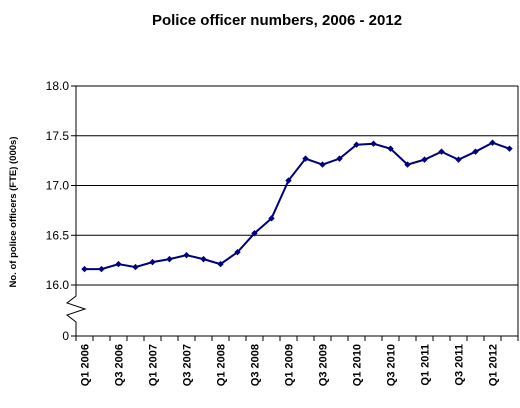 The width and height of the screenshot is (520, 408). Describe the element at coordinates (86, 365) in the screenshot. I see `x-tick-label: Q1 2006` at that location.